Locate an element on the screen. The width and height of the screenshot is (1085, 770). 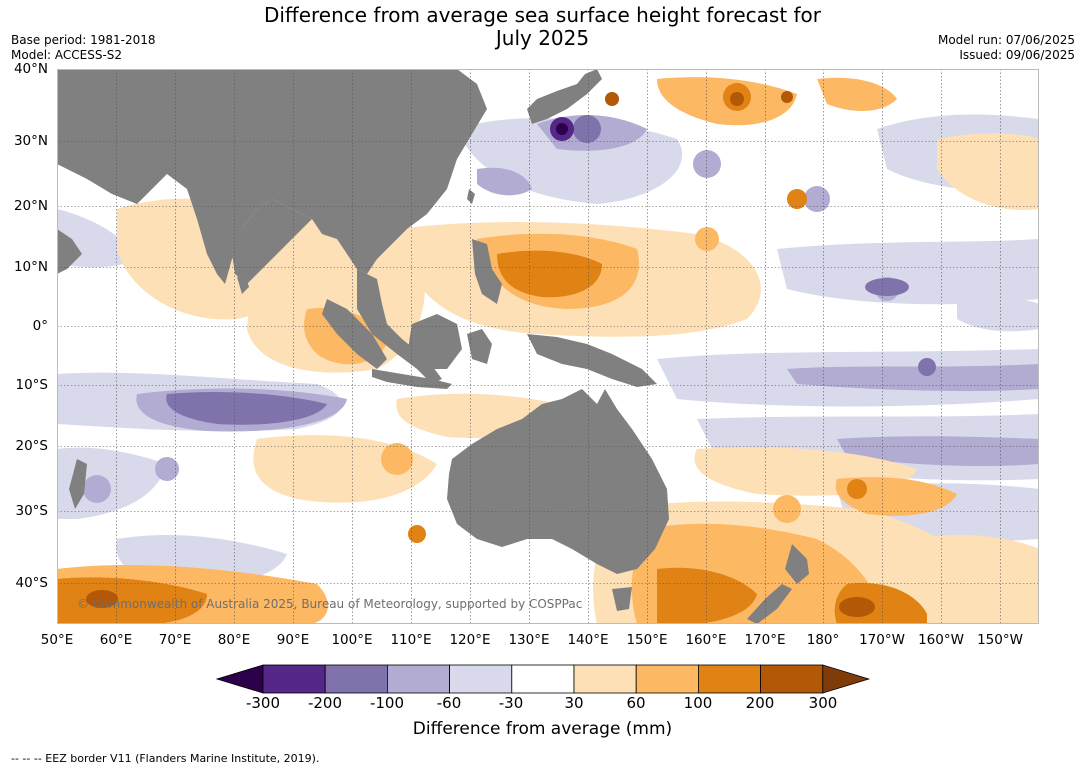
base-period: Base period: 1981-2018 is located at coordinates (83, 40).